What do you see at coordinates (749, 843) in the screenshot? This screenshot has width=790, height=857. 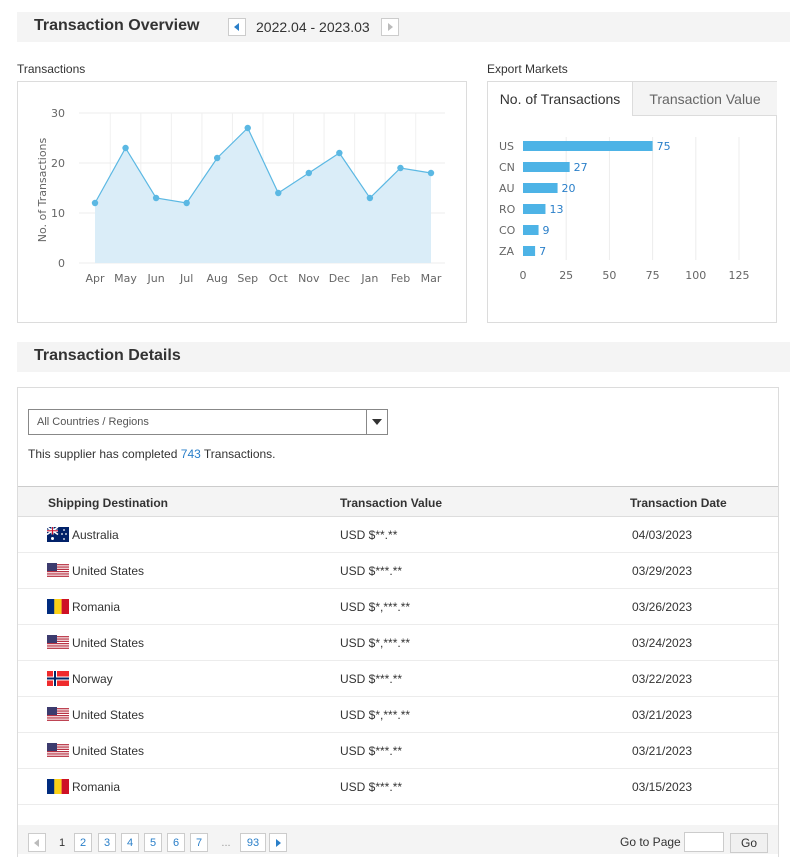 I see `go-button: Go` at bounding box center [749, 843].